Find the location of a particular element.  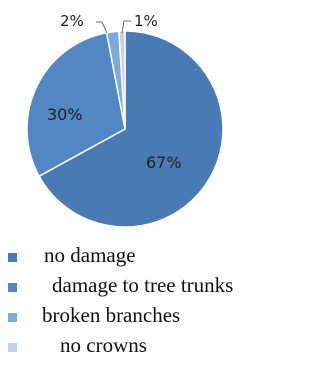

legend-item-damage-to-tree-trunks: damage to tree trunks is located at coordinates (167, 285).